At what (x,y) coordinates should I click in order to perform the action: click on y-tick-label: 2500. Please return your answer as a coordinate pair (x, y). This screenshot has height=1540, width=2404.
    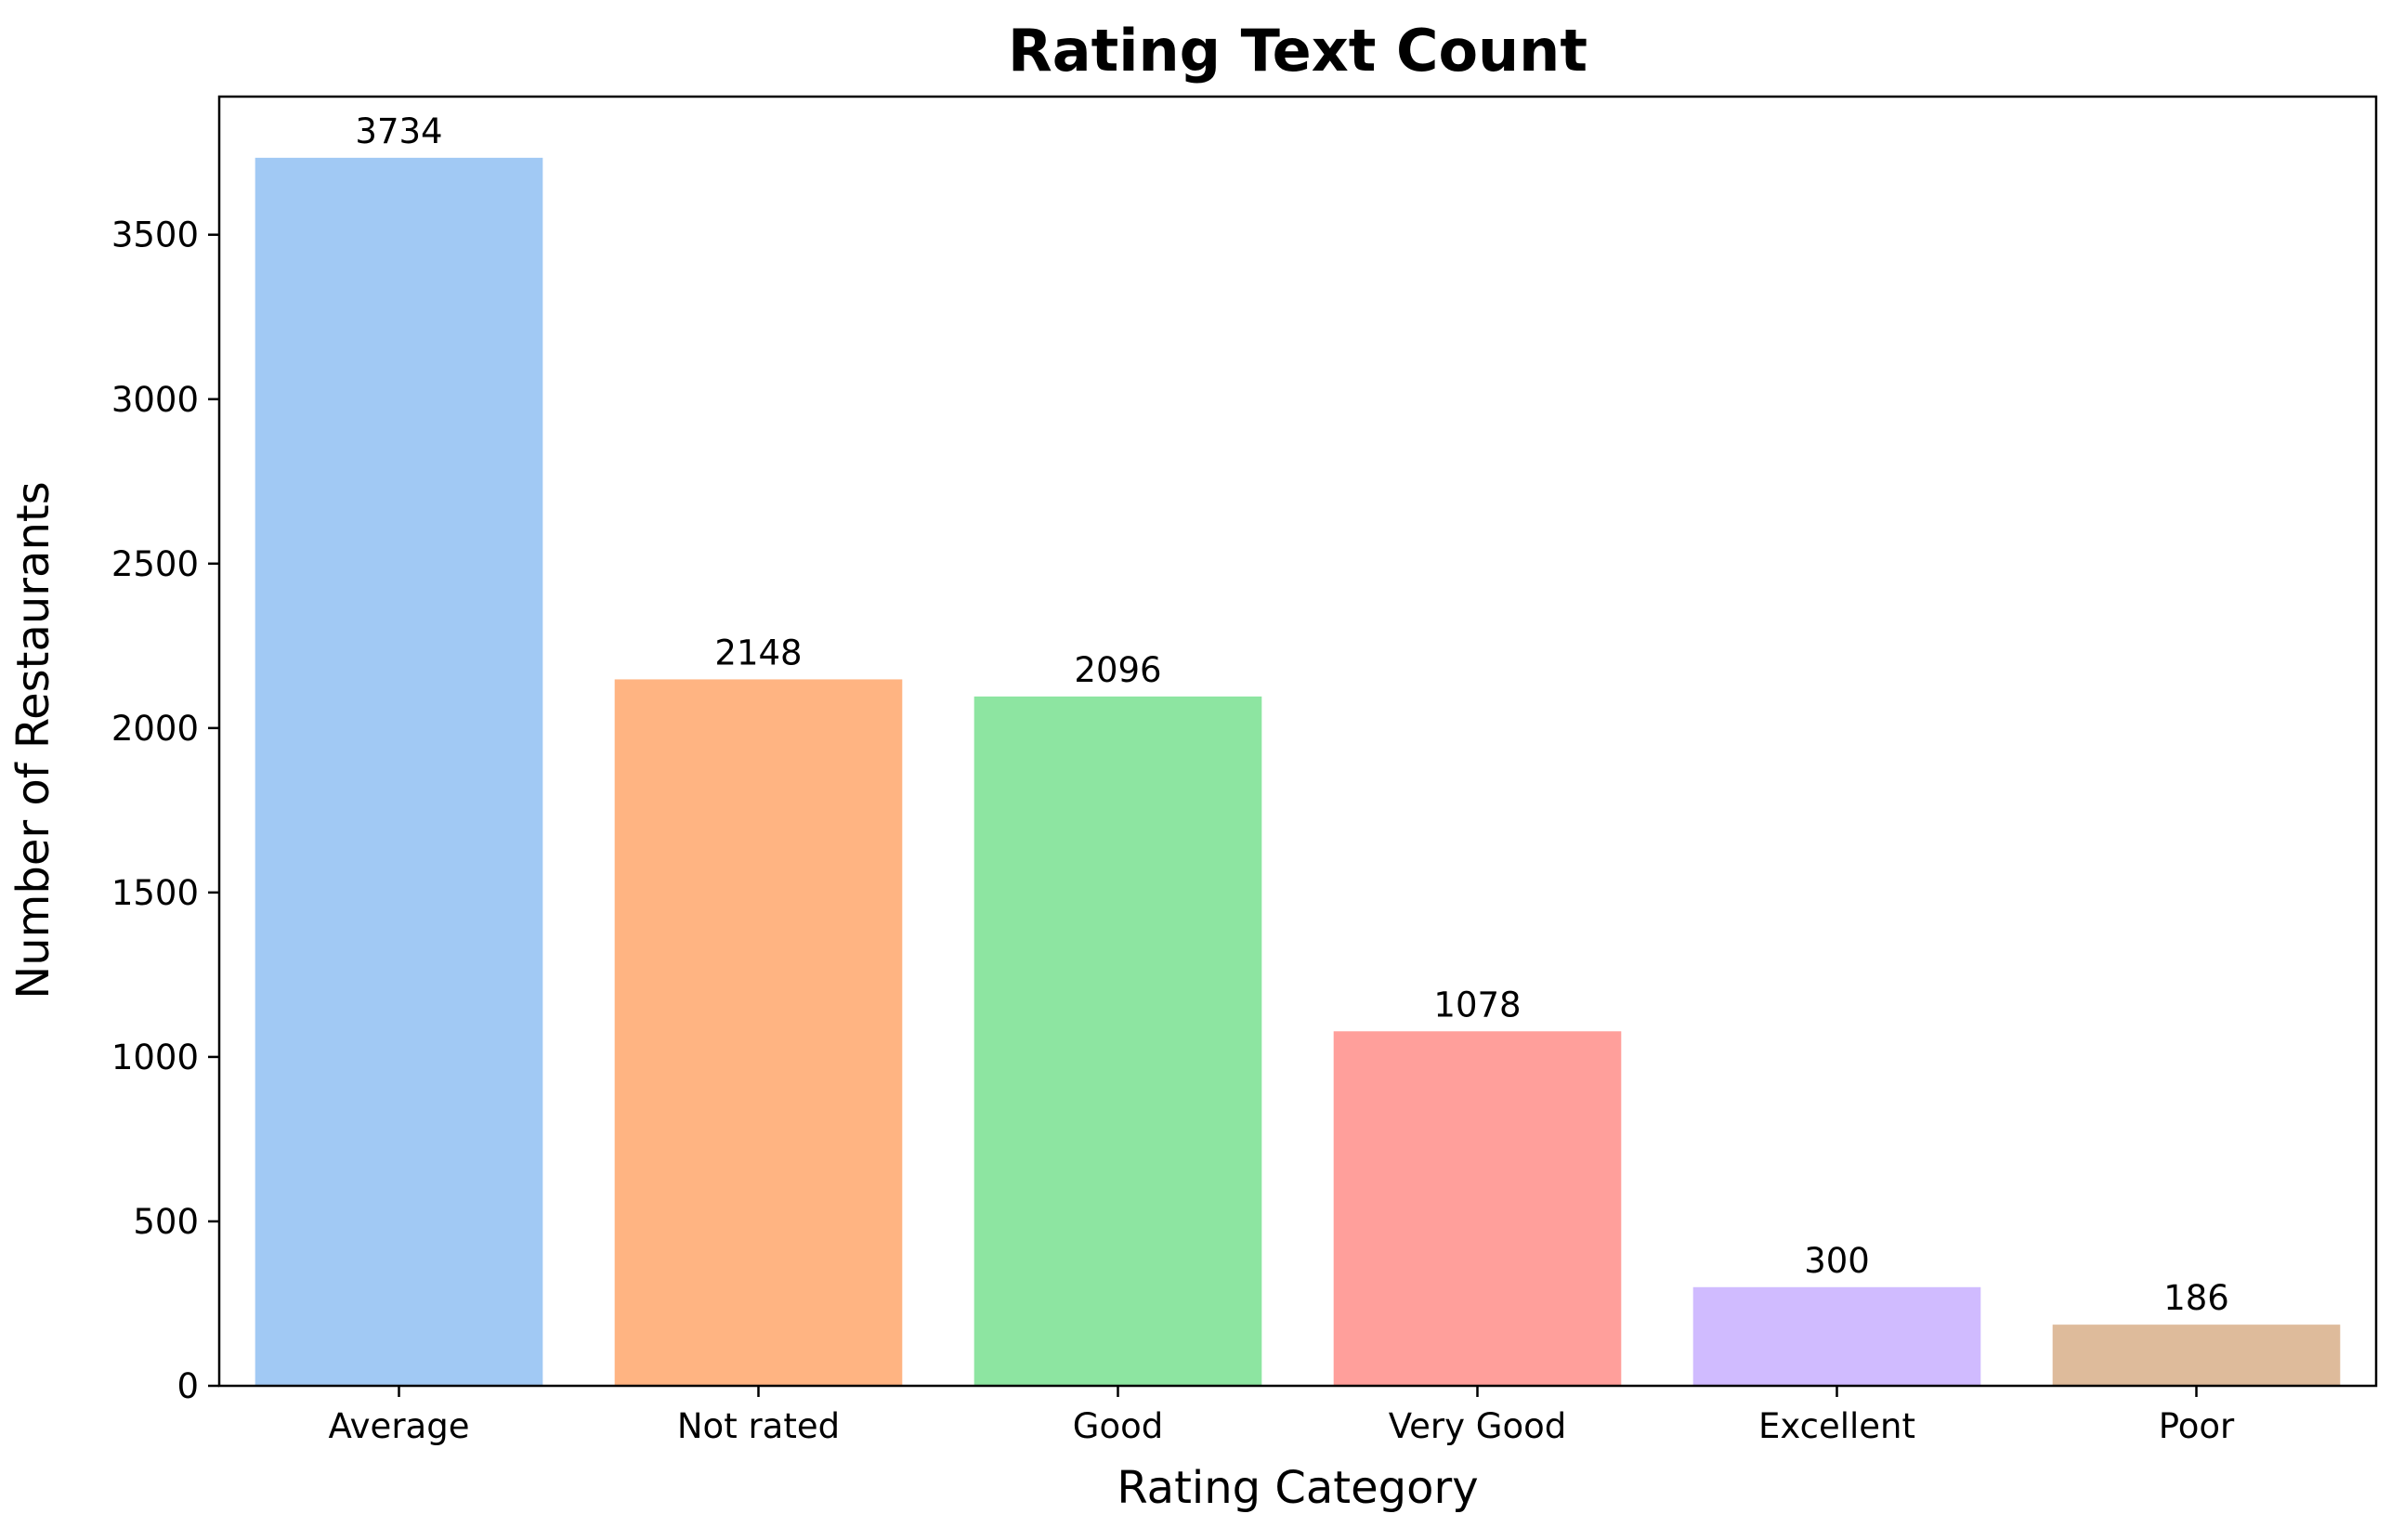
    Looking at the image, I should click on (155, 564).